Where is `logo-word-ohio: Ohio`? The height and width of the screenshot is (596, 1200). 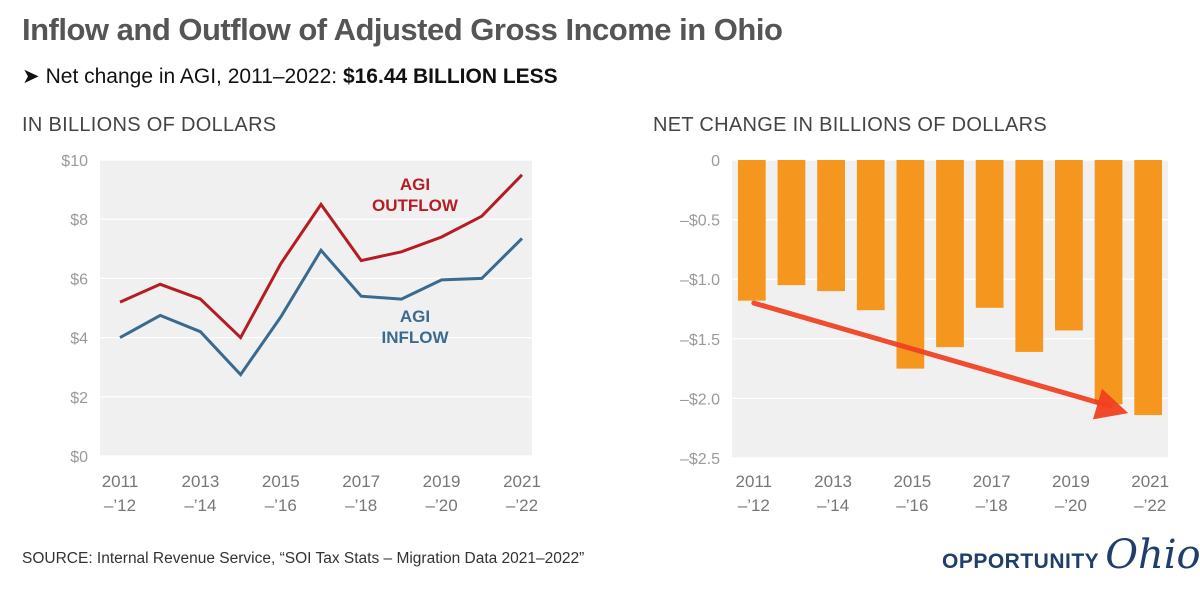 logo-word-ohio: Ohio is located at coordinates (1152, 555).